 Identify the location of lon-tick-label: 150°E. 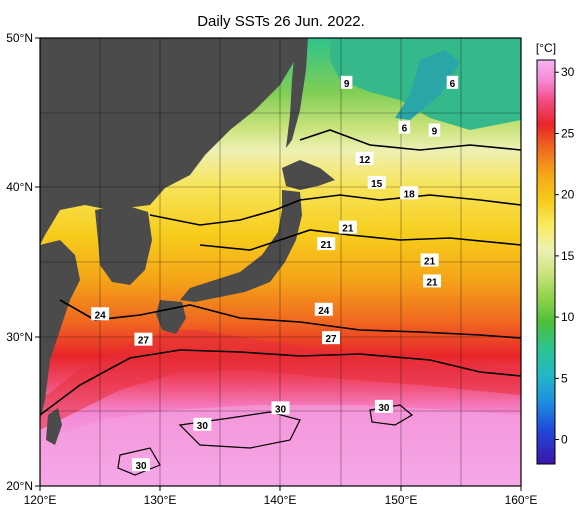
(401, 500).